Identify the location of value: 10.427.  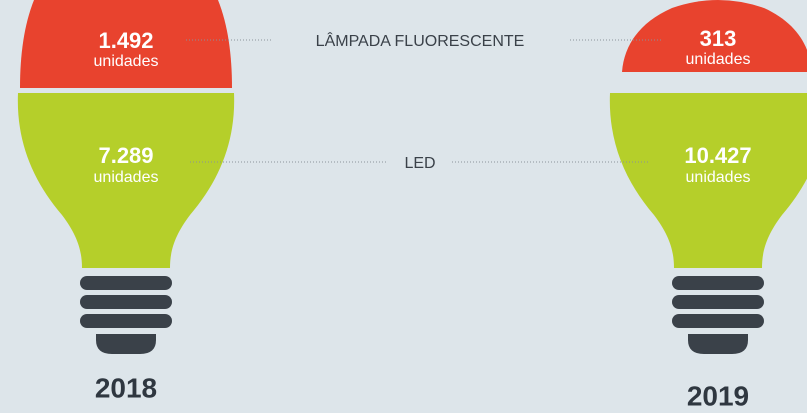
(717, 155).